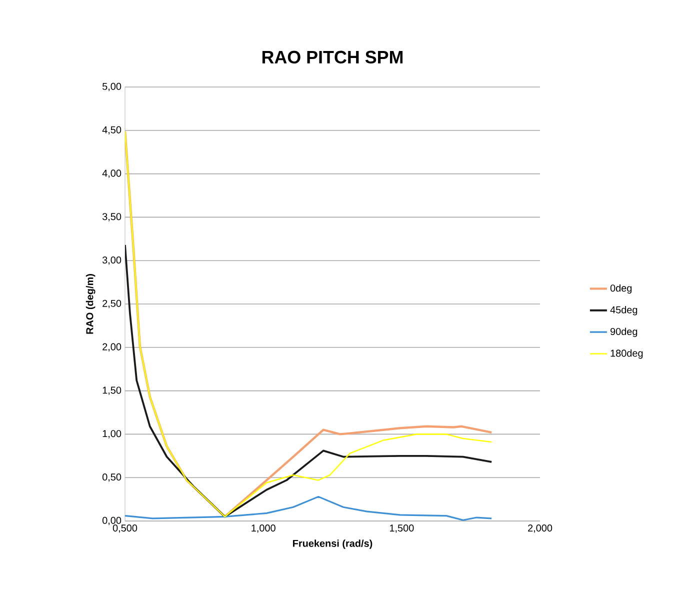  I want to click on y-tick-label: 0,50, so click(112, 477).